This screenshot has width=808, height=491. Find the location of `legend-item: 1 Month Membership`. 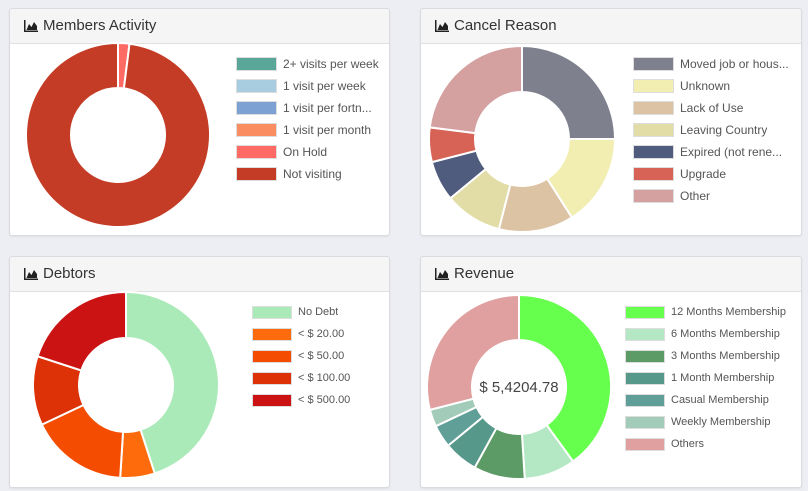

legend-item: 1 Month Membership is located at coordinates (711, 378).